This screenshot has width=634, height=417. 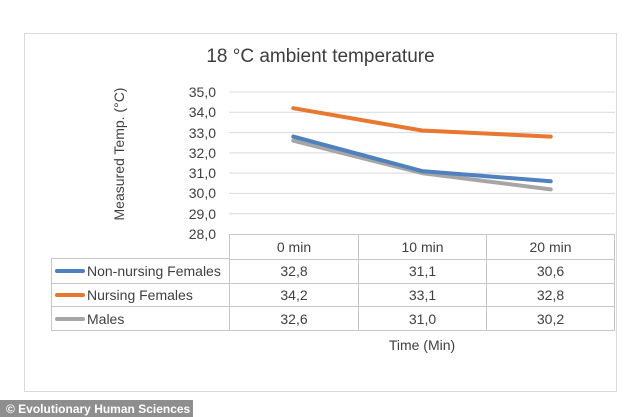 What do you see at coordinates (422, 270) in the screenshot?
I see `table-cell: 31,1` at bounding box center [422, 270].